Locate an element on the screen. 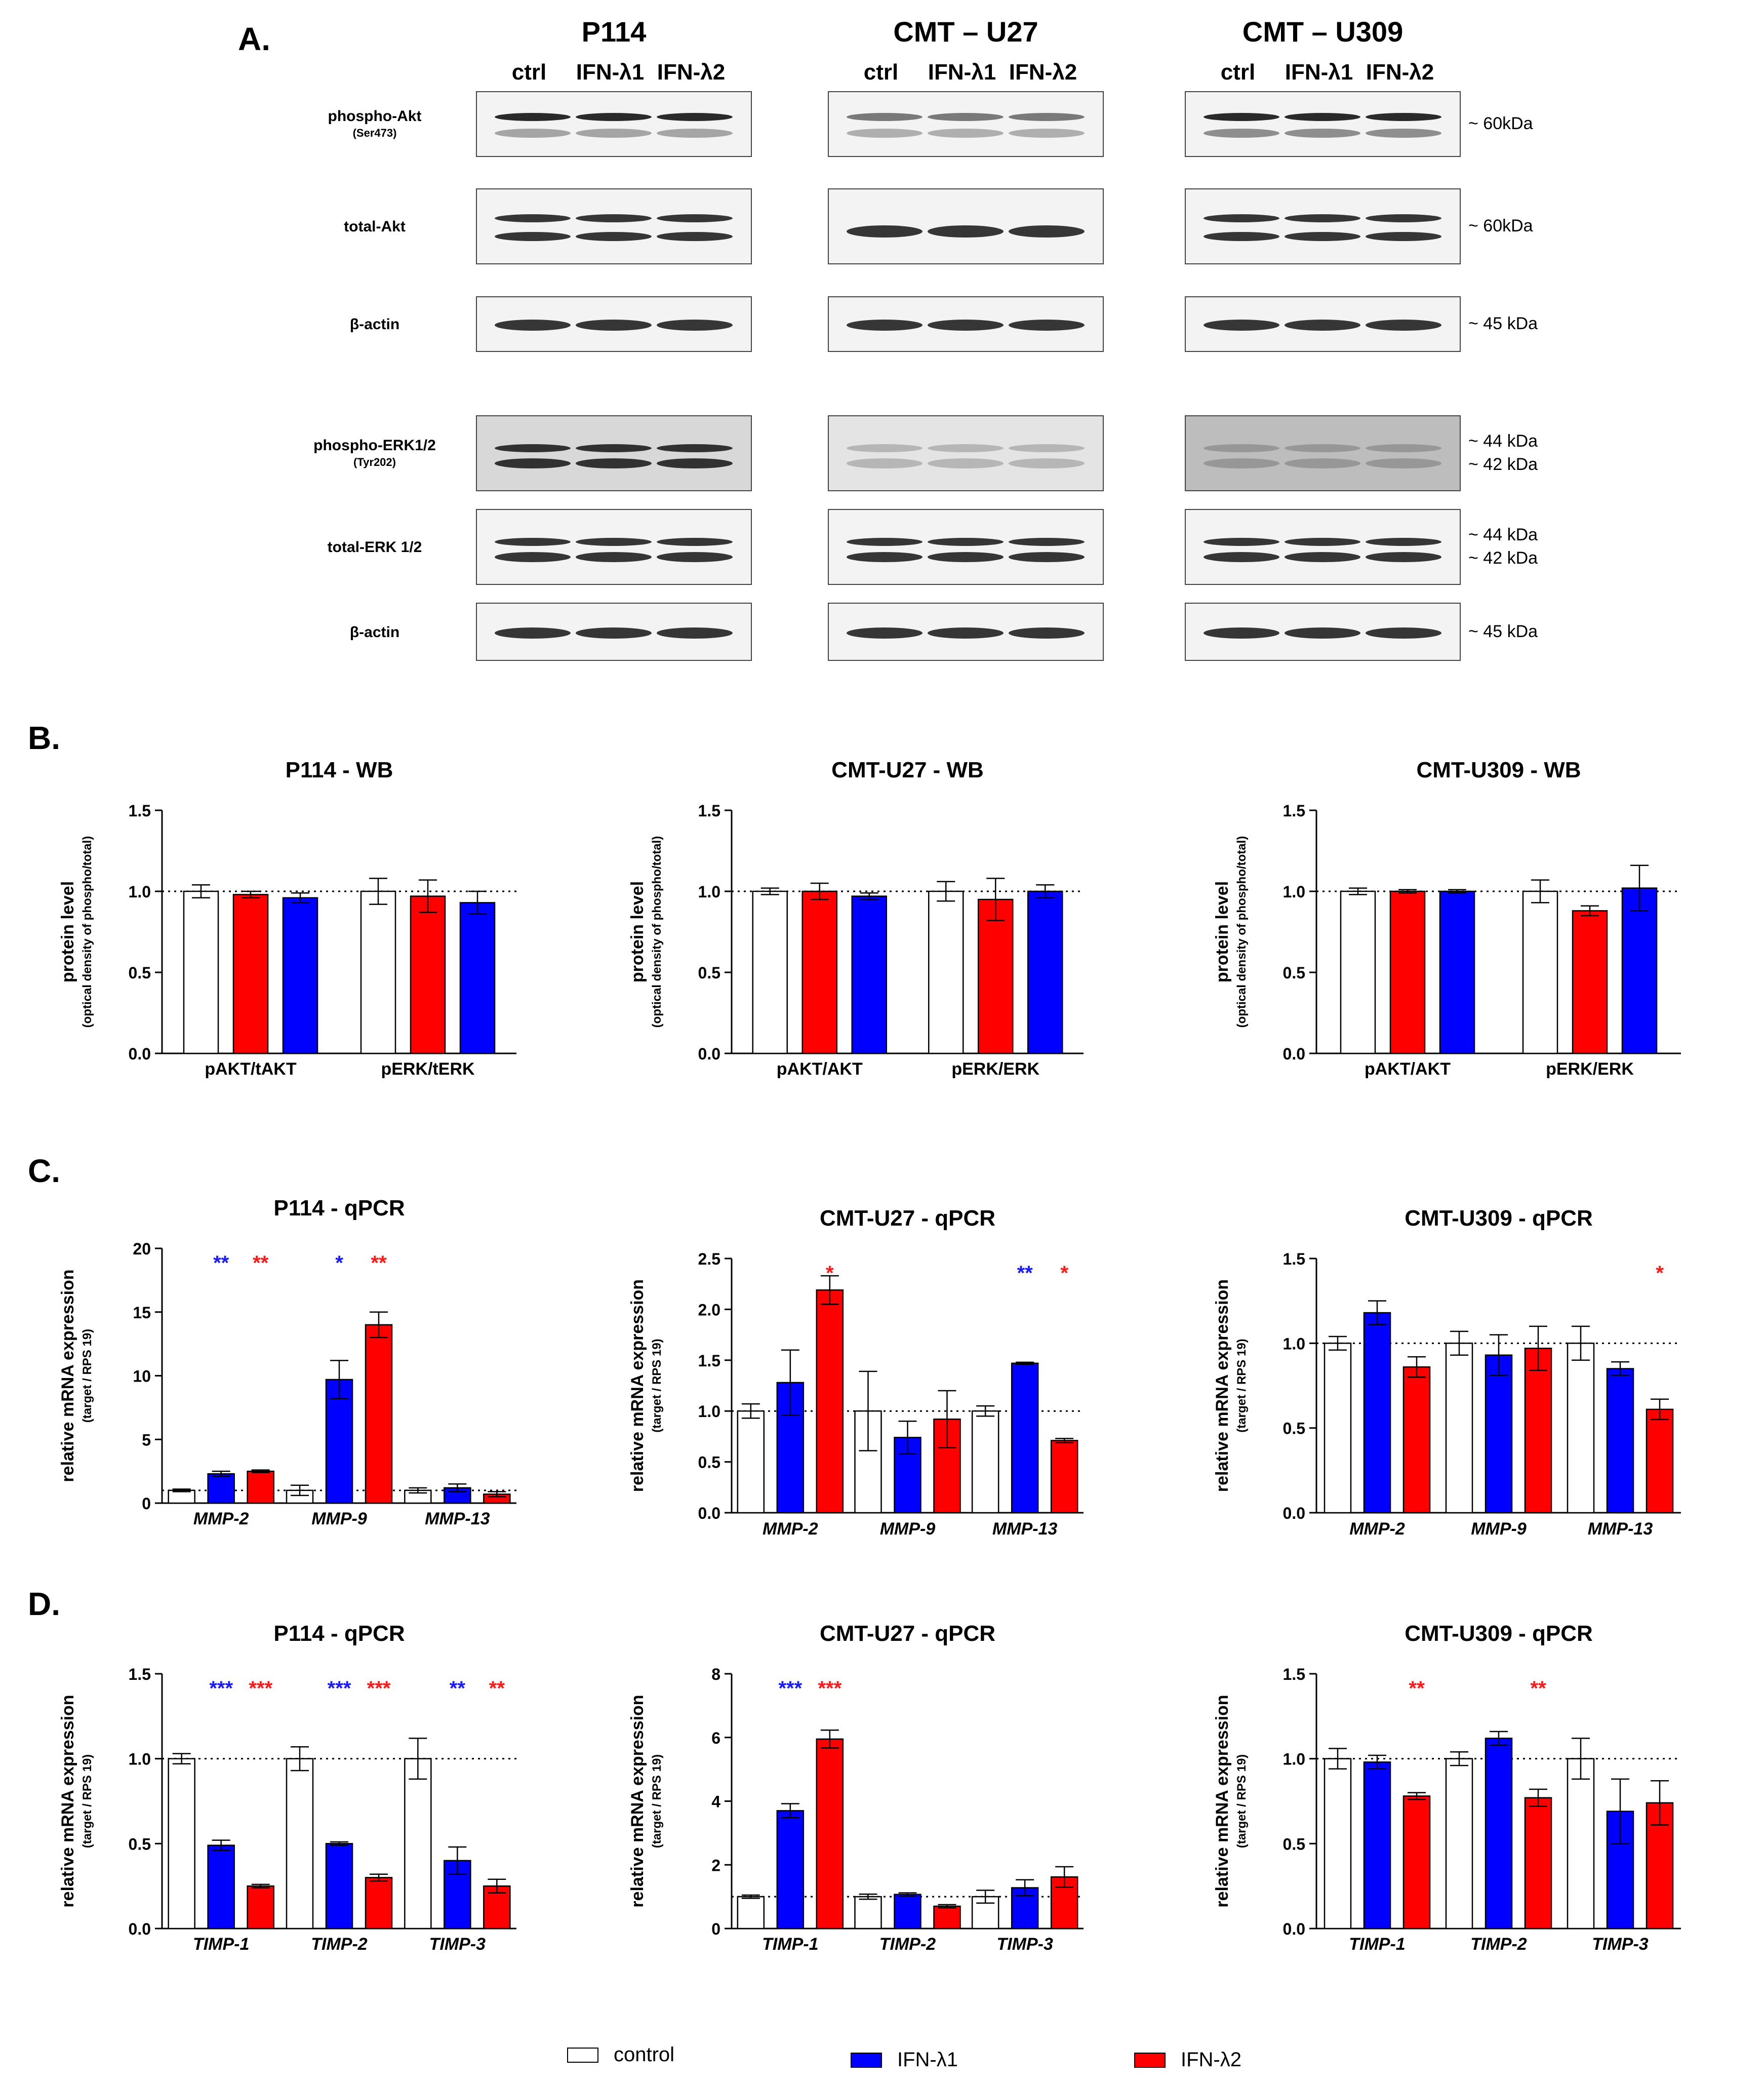 The image size is (1764, 2084). y-tick-label: 1.5 is located at coordinates (1294, 1259).